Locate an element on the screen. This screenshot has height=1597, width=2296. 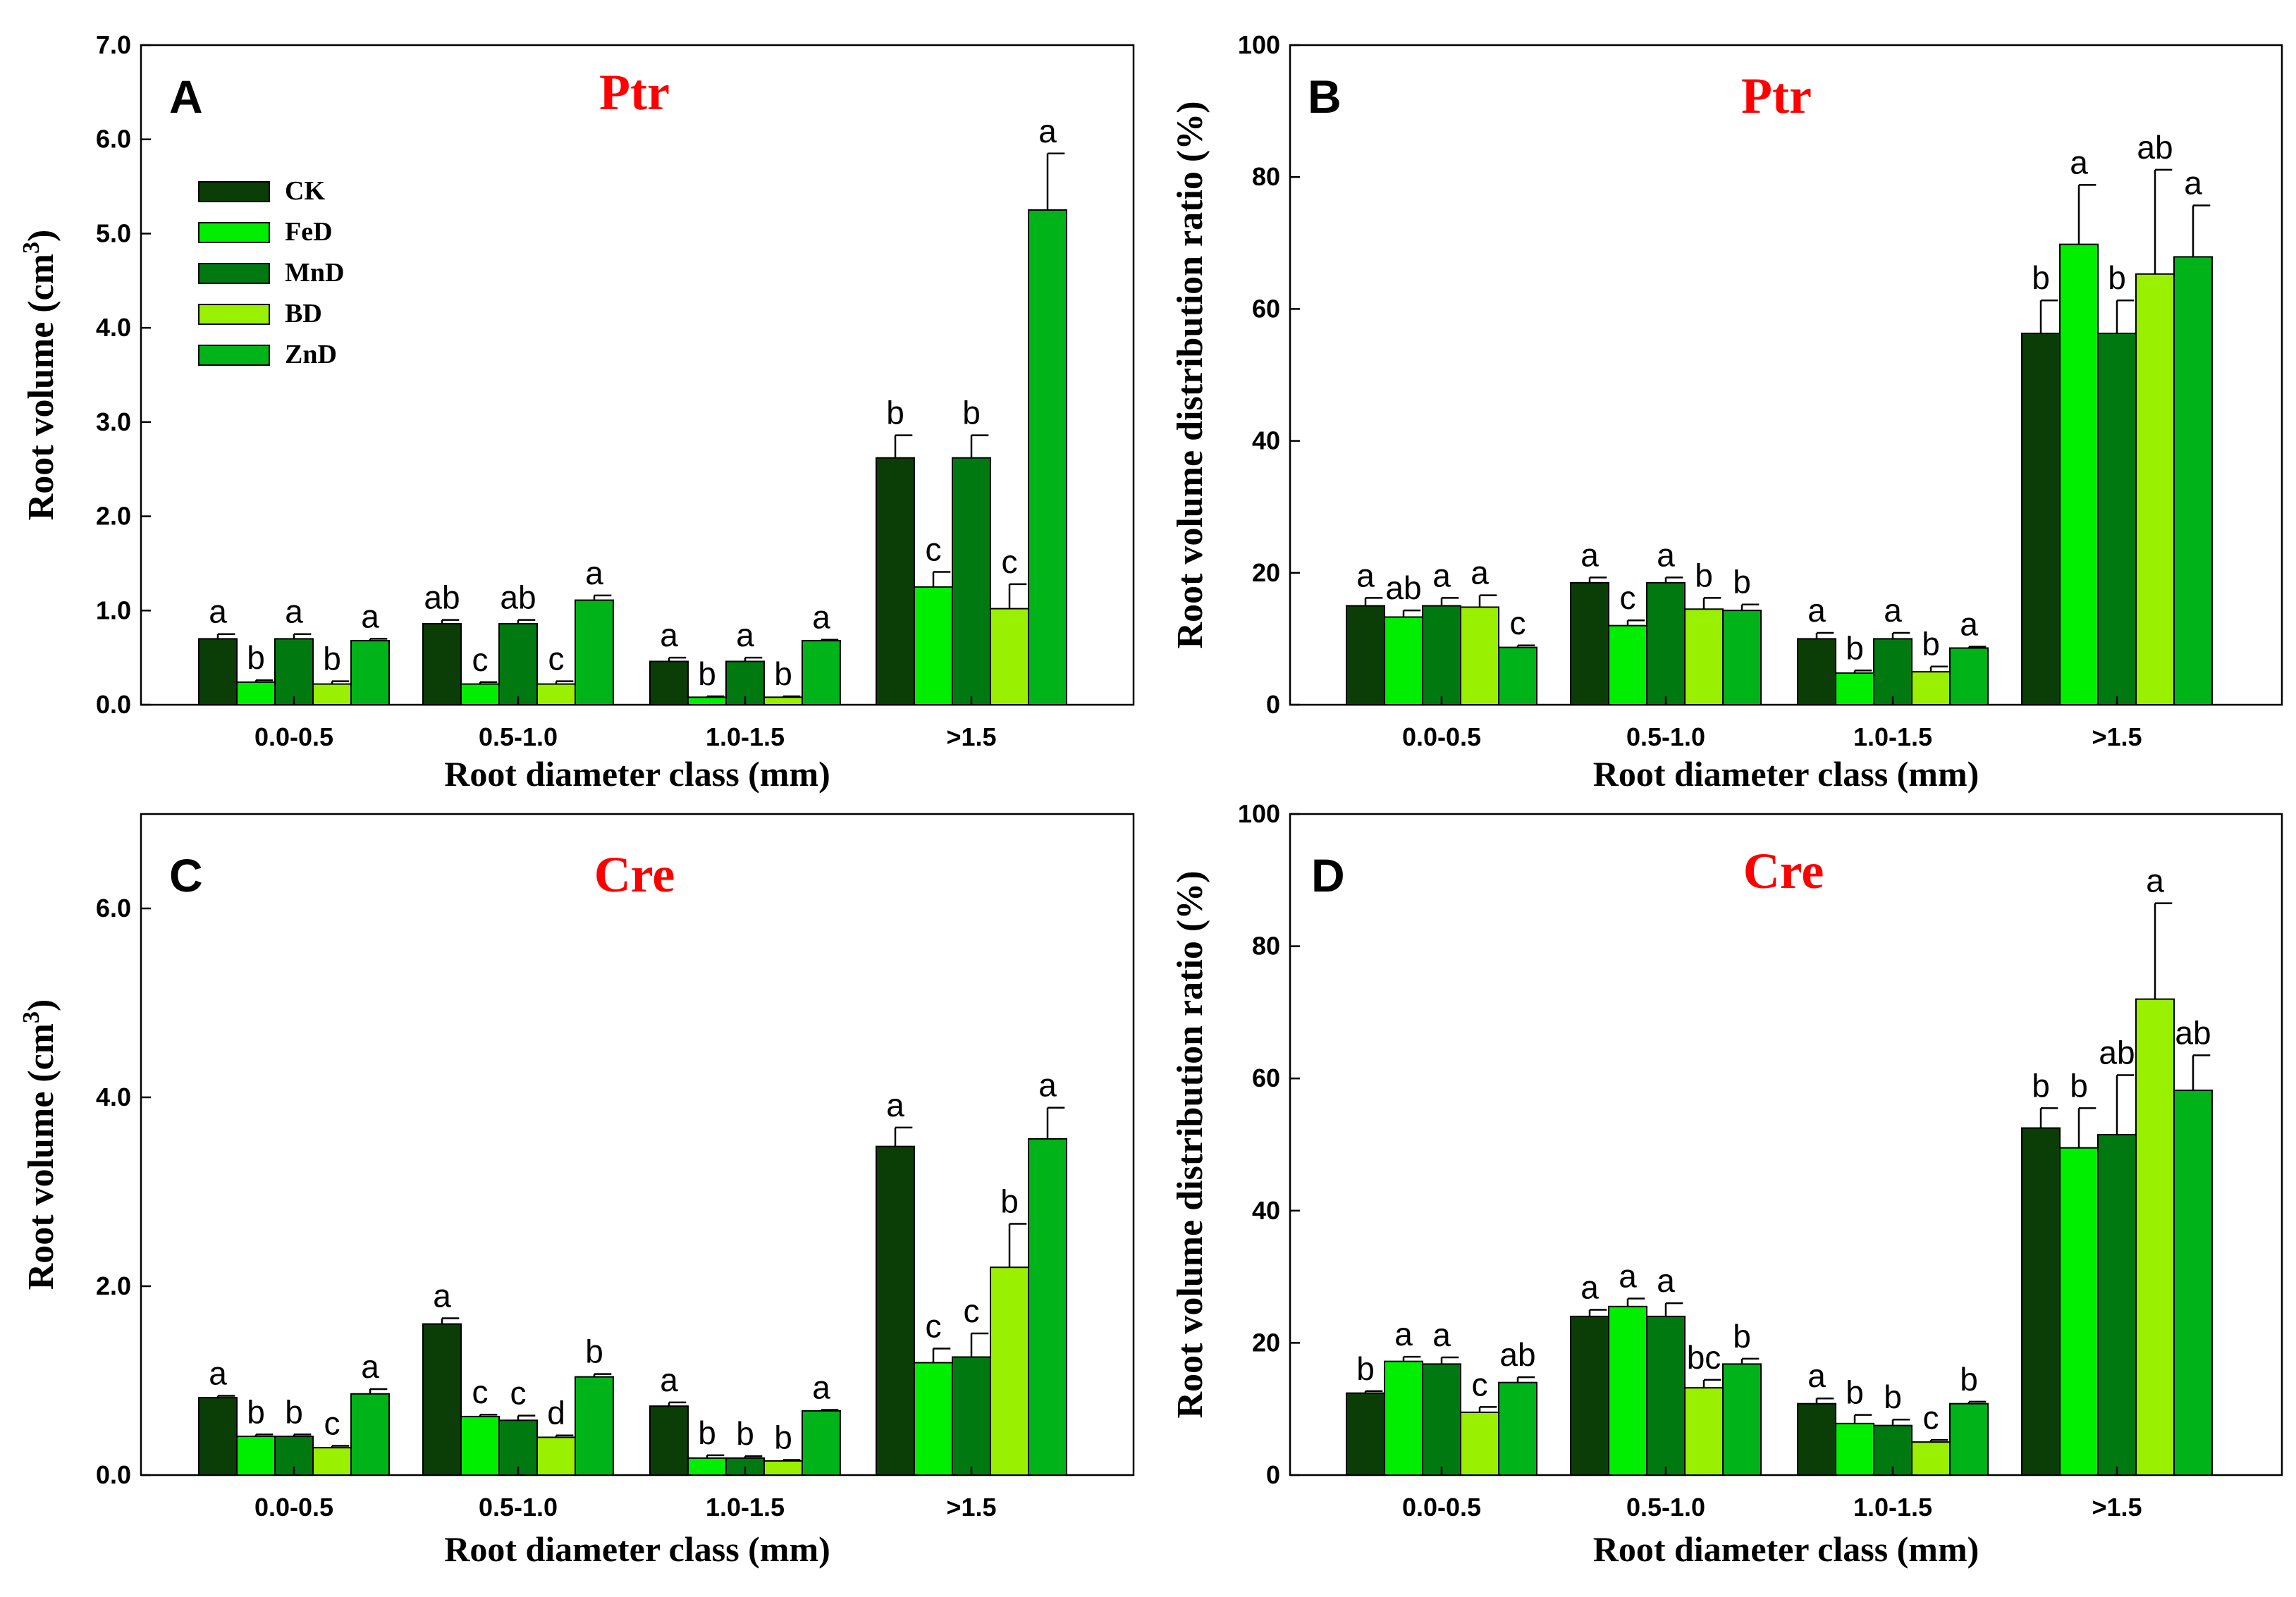
y-axis-label: Root volume distribution ratio (%) is located at coordinates (1190, 375).